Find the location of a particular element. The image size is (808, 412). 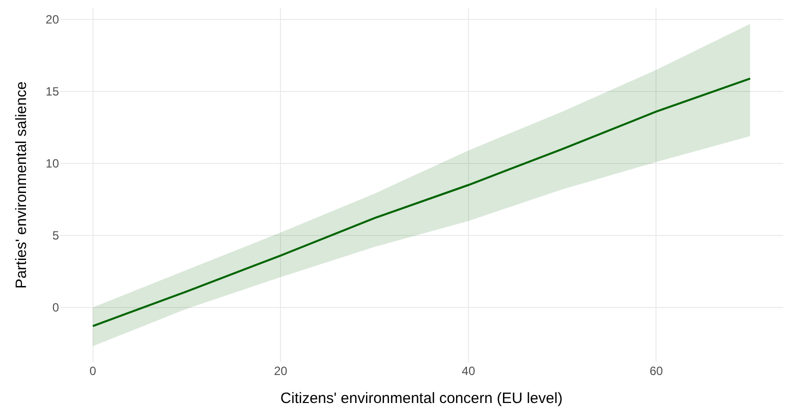

y-tick-label: 15 is located at coordinates (53, 91).